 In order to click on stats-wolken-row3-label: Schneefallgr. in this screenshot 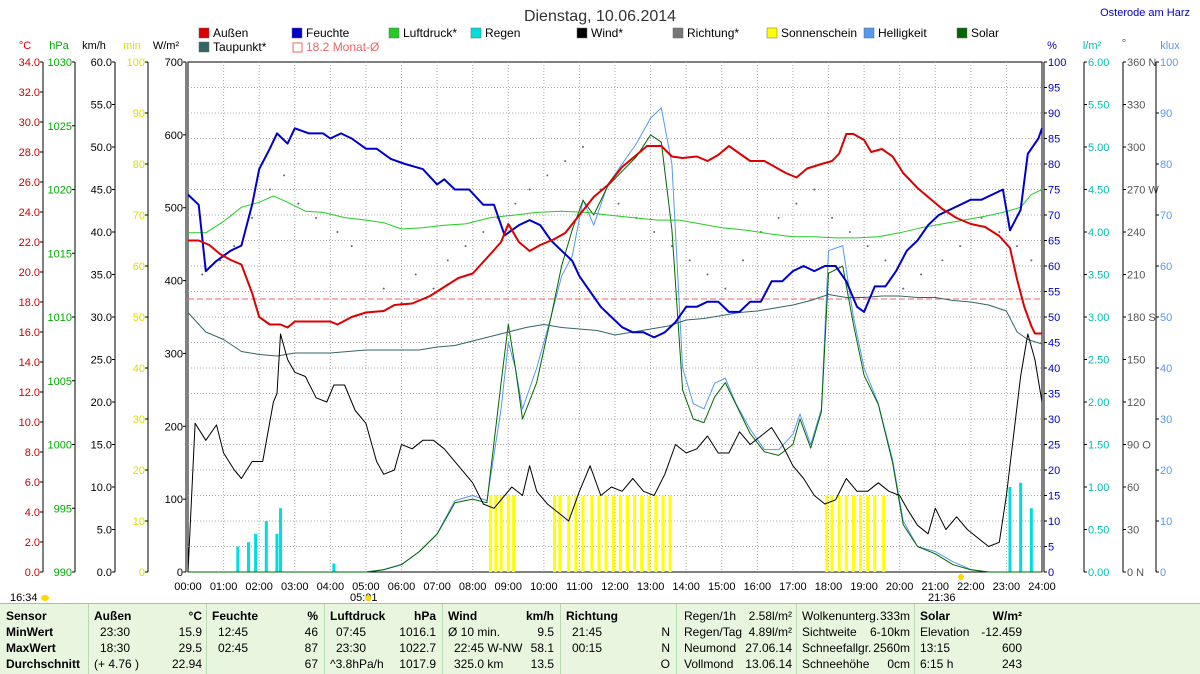, I will do `click(837, 648)`.